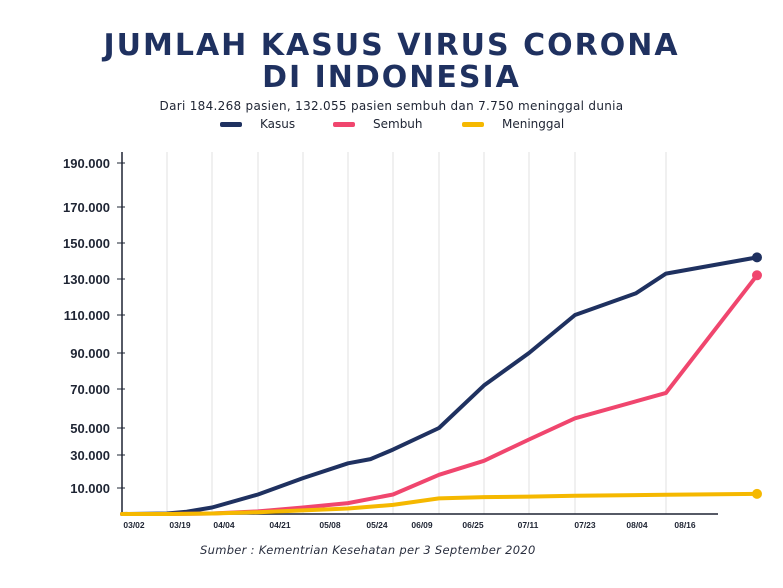 Image resolution: width=783 pixels, height=588 pixels. I want to click on y-tick-label-6: 70.000, so click(90, 389).